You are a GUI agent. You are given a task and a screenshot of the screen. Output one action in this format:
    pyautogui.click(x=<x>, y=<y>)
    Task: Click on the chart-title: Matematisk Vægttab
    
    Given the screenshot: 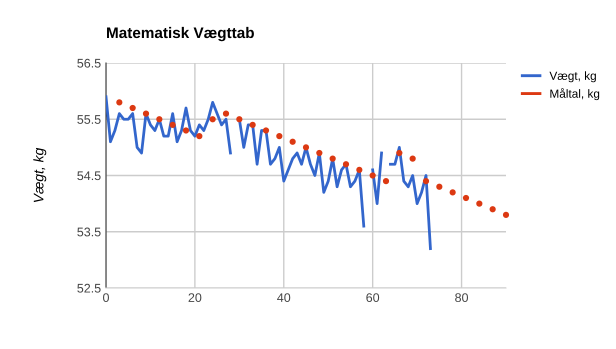 What is the action you would take?
    pyautogui.click(x=180, y=34)
    